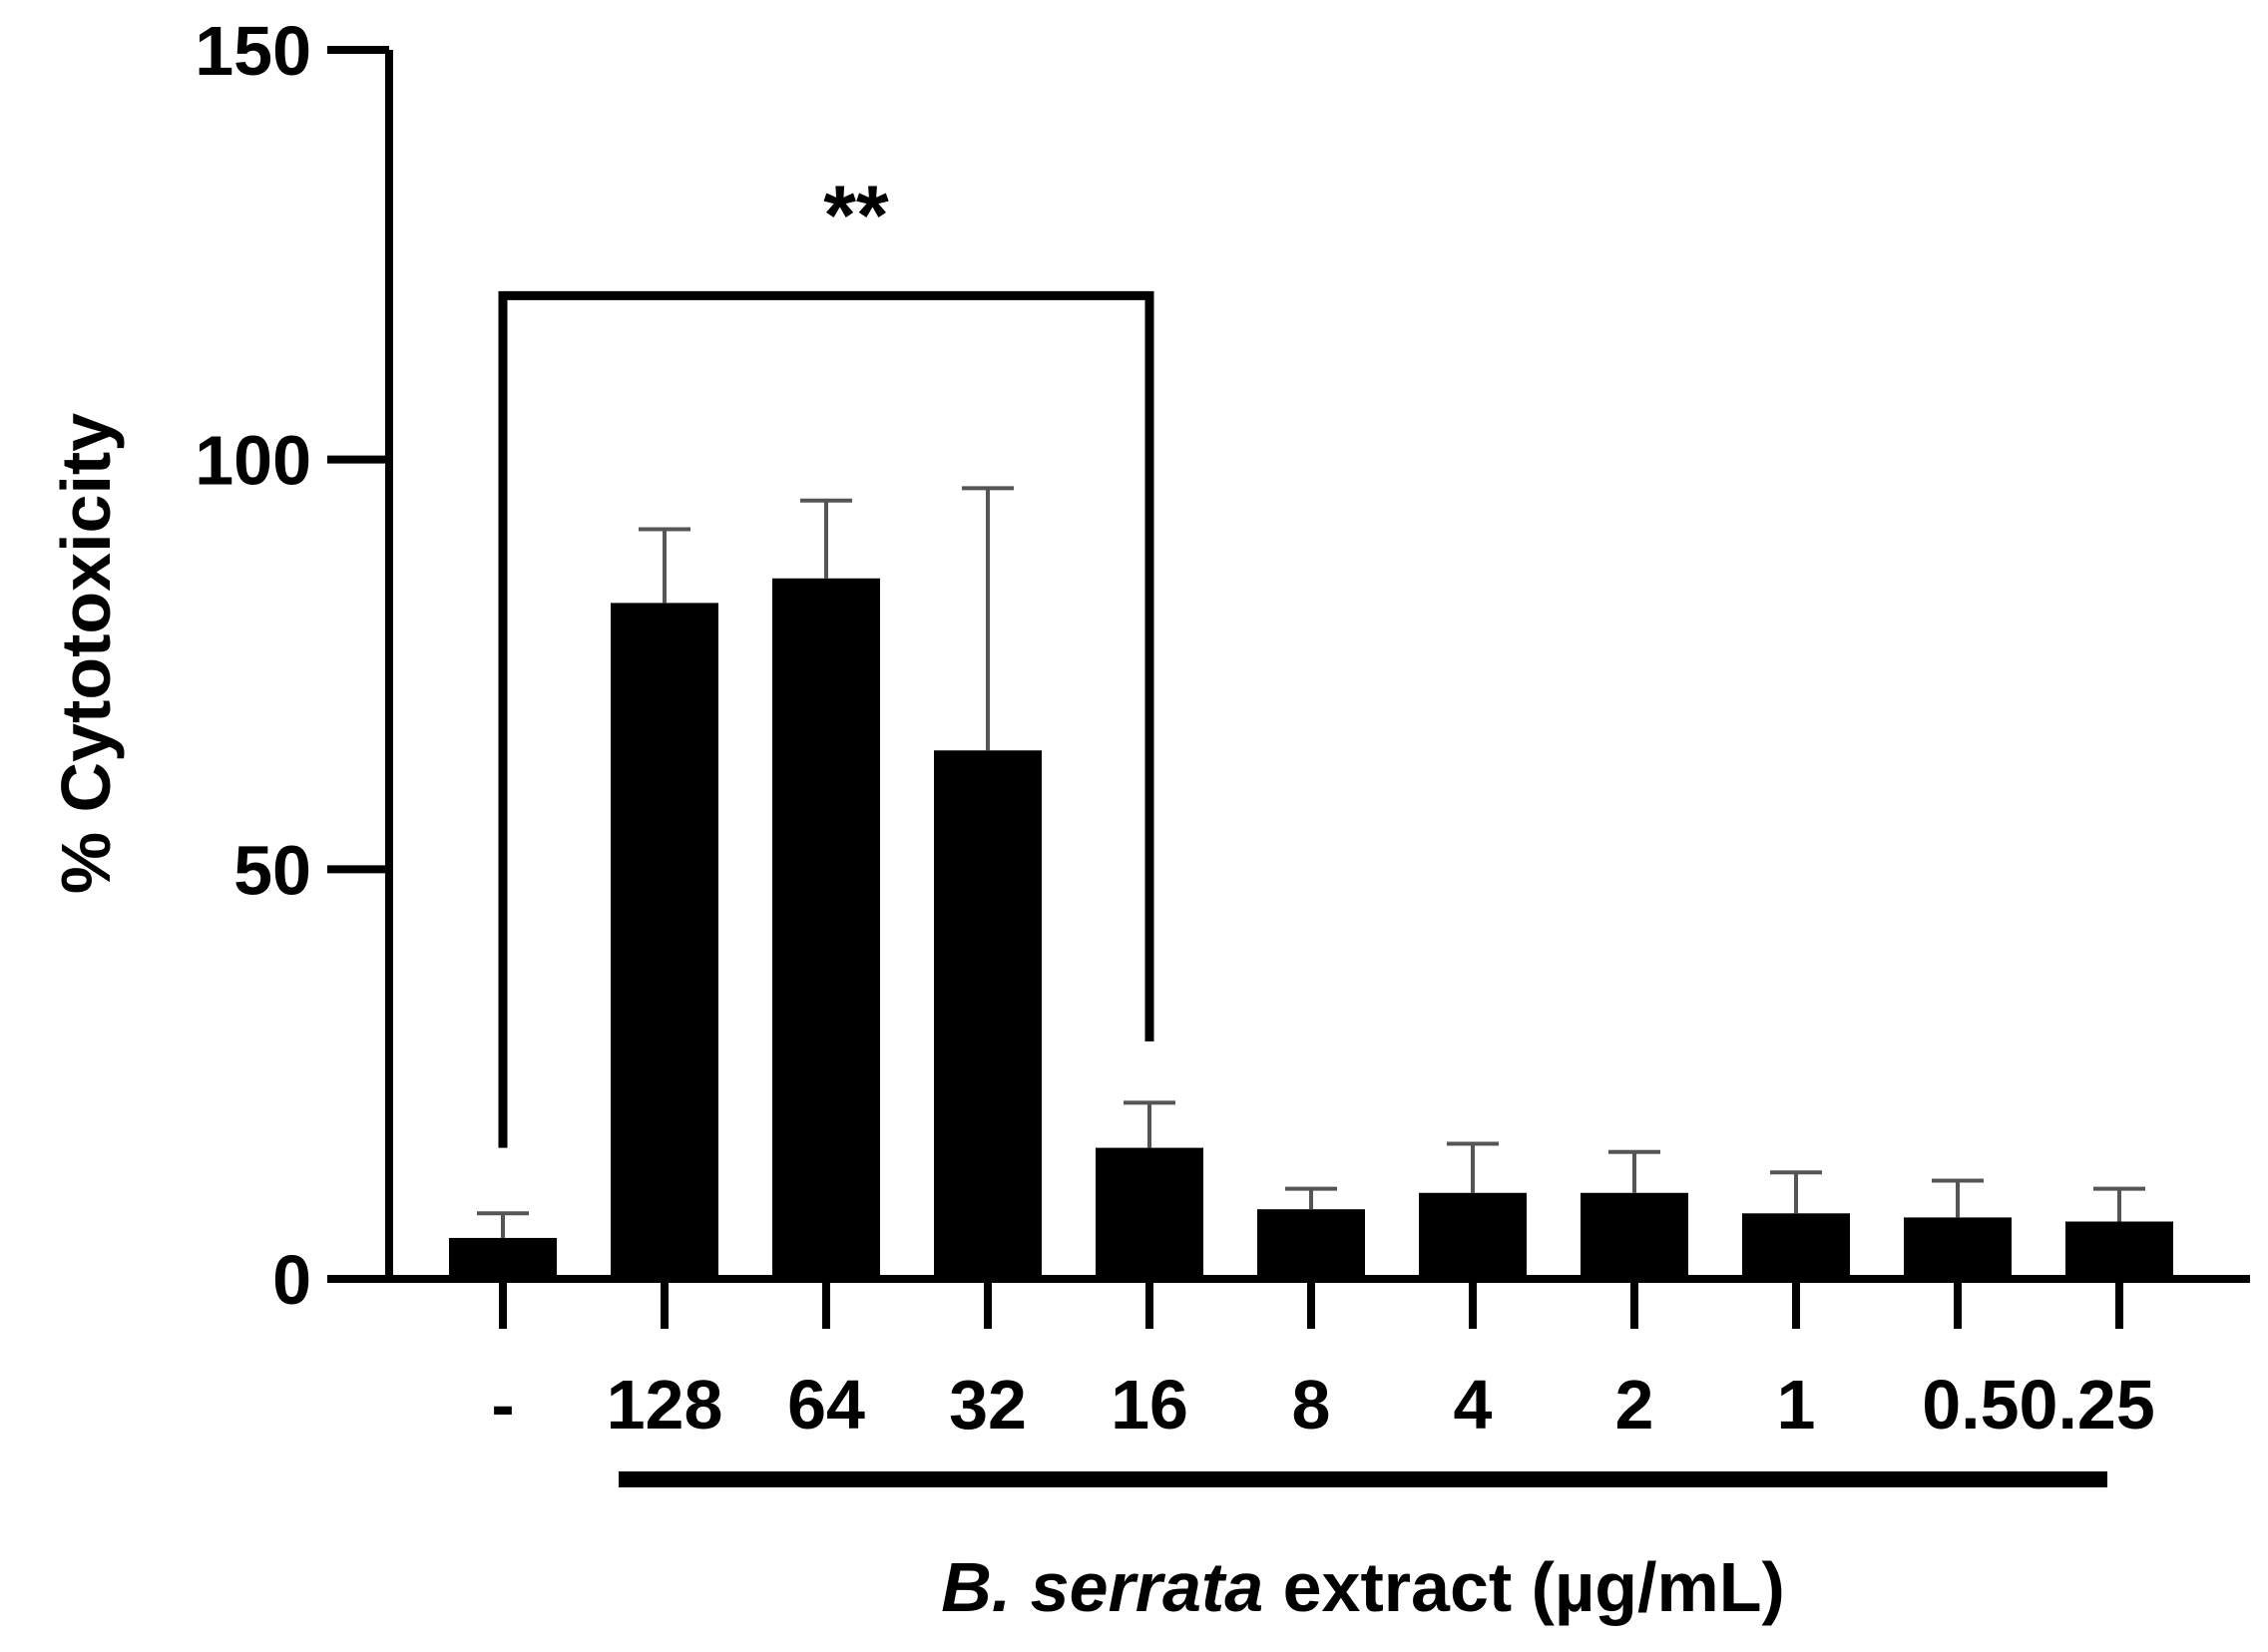 The height and width of the screenshot is (1652, 2268). What do you see at coordinates (291, 1280) in the screenshot?
I see `y-tick-label-0: 0` at bounding box center [291, 1280].